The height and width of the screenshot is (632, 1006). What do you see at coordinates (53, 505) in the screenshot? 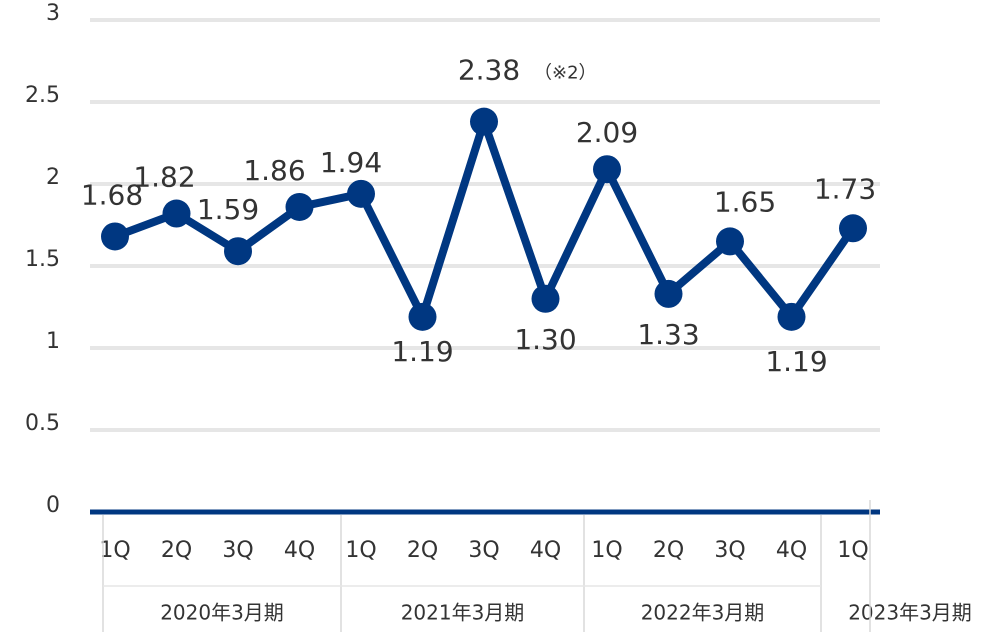
I see `y-tick-label: 0` at bounding box center [53, 505].